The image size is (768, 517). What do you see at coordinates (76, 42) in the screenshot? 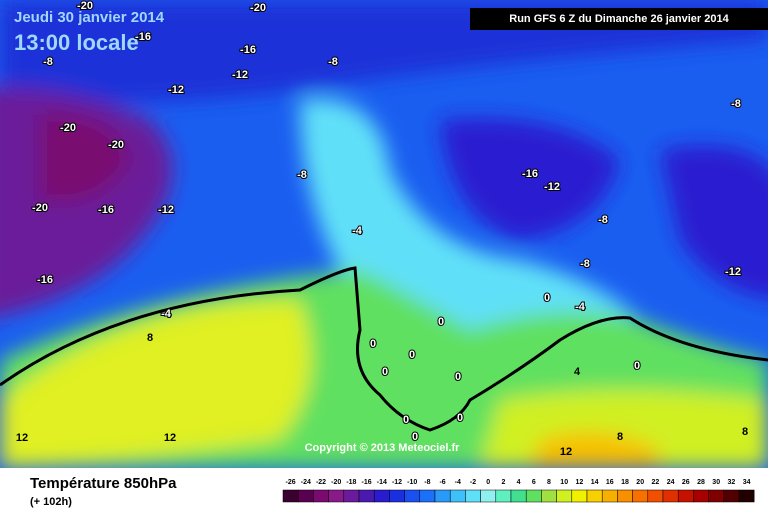
I see `time: 13:00 locale` at bounding box center [76, 42].